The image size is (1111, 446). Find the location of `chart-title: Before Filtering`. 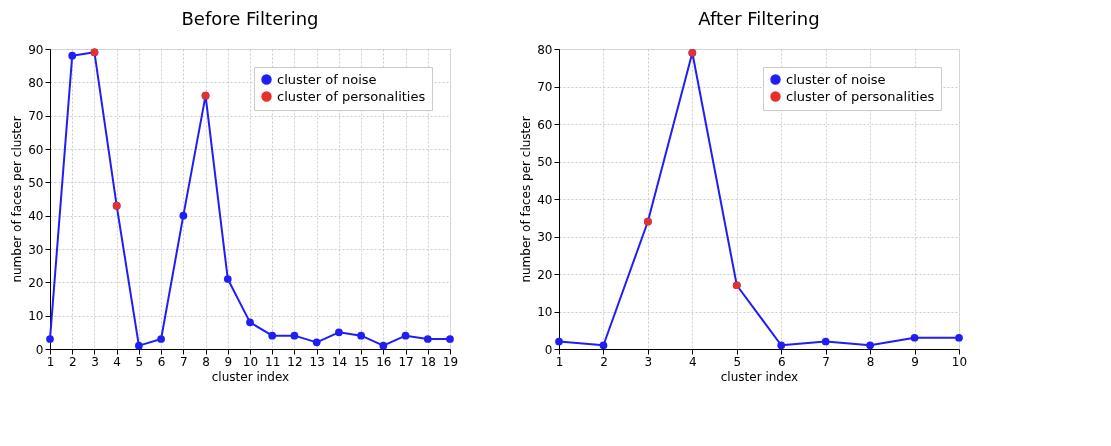

chart-title: Before Filtering is located at coordinates (250, 18).